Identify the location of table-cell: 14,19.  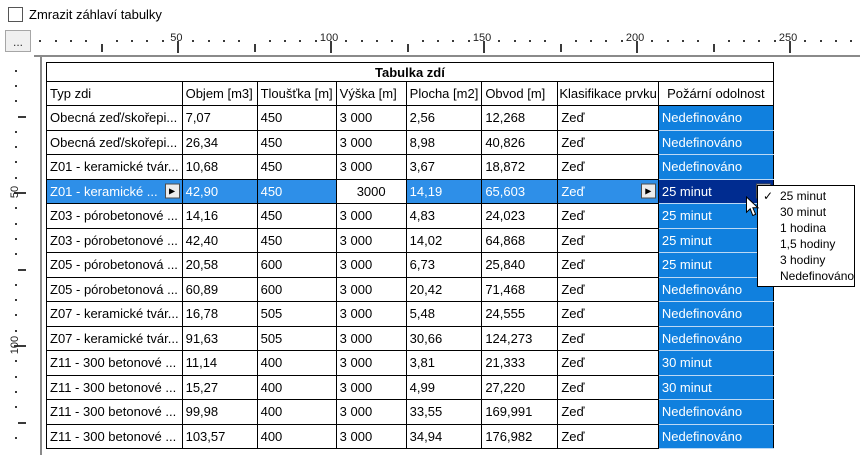
(444, 191).